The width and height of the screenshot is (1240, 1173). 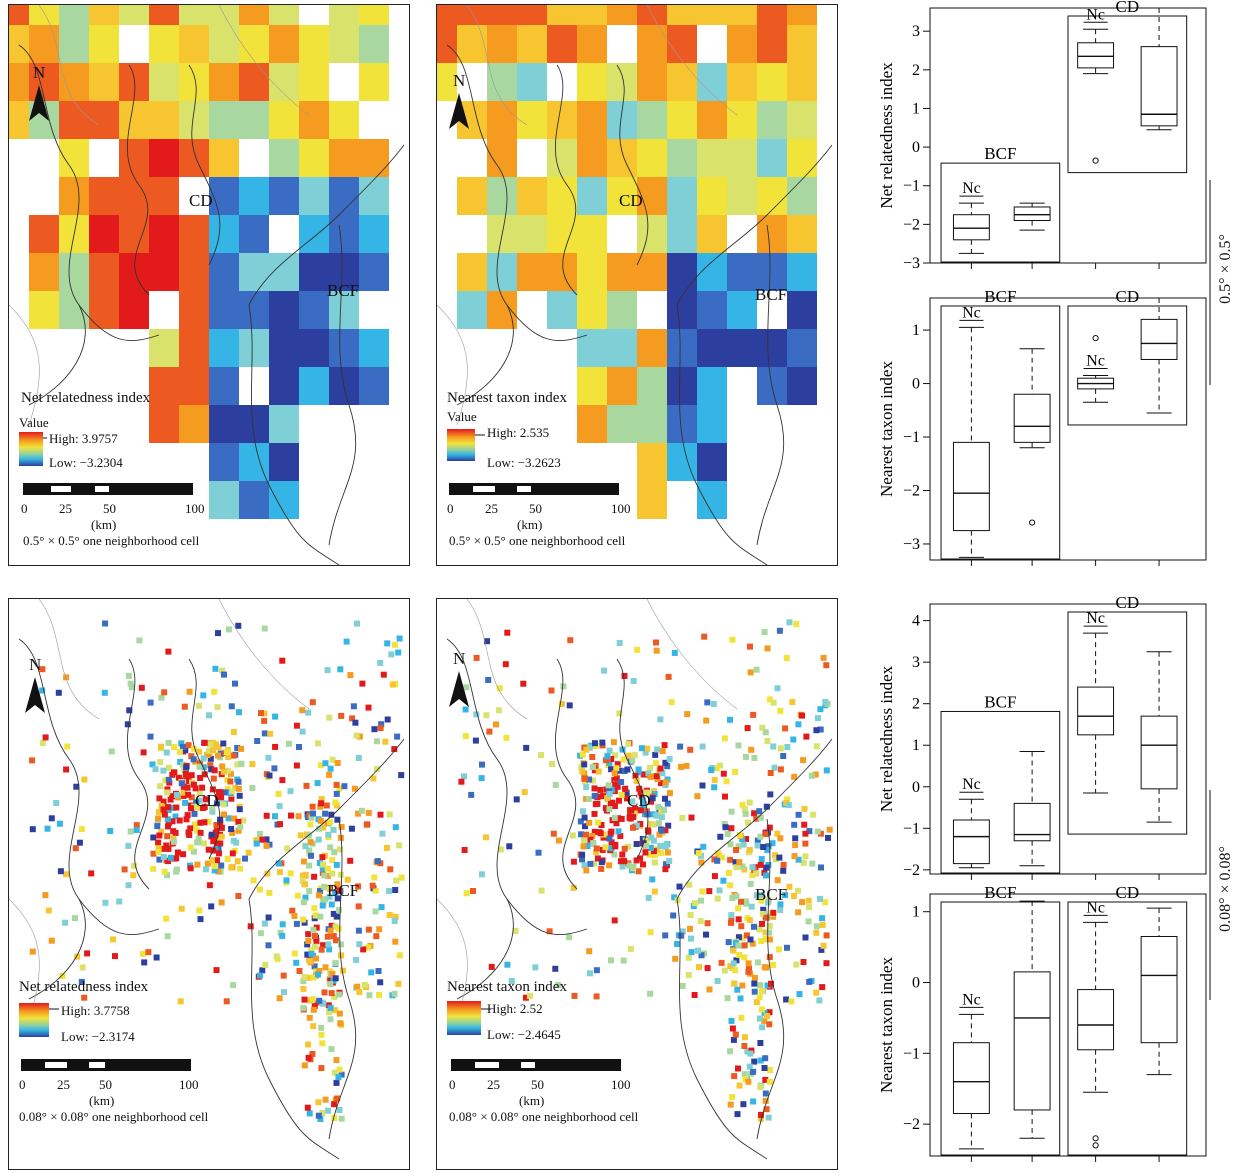 I want to click on scale-tick-25: 25, so click(x=63, y=1084).